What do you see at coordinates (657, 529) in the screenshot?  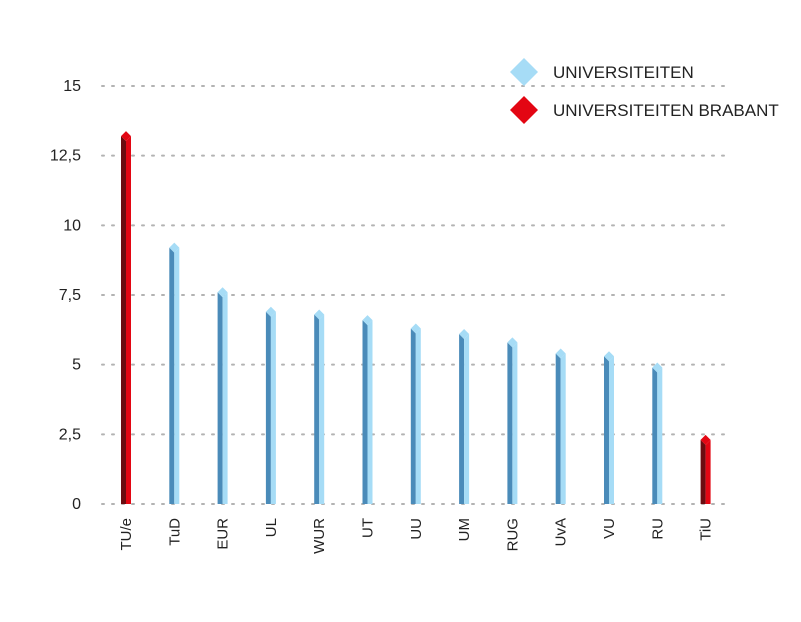 I see `x-tick-label: RU` at bounding box center [657, 529].